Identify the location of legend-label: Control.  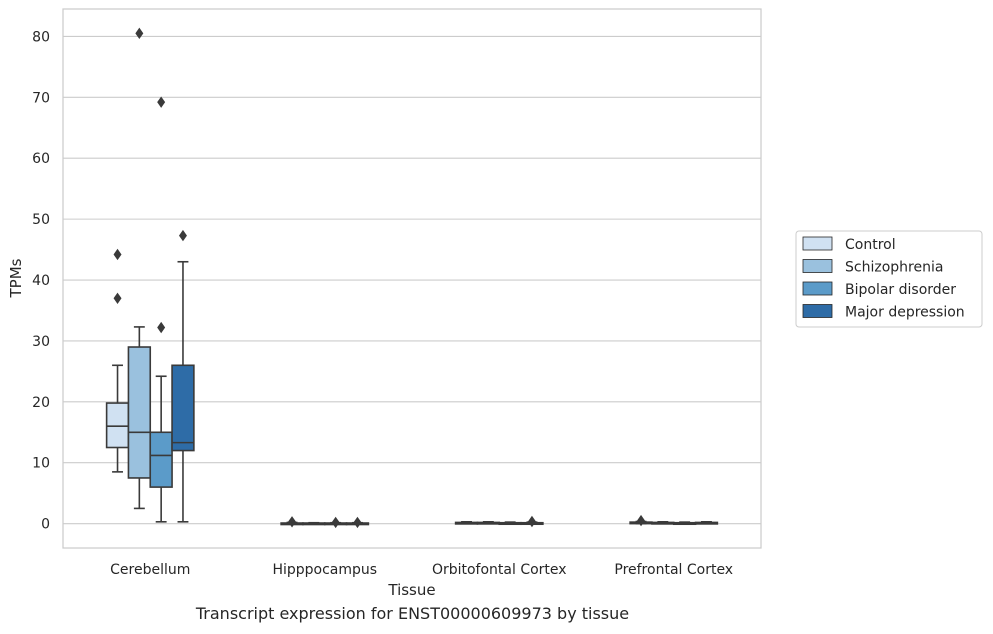
(870, 245).